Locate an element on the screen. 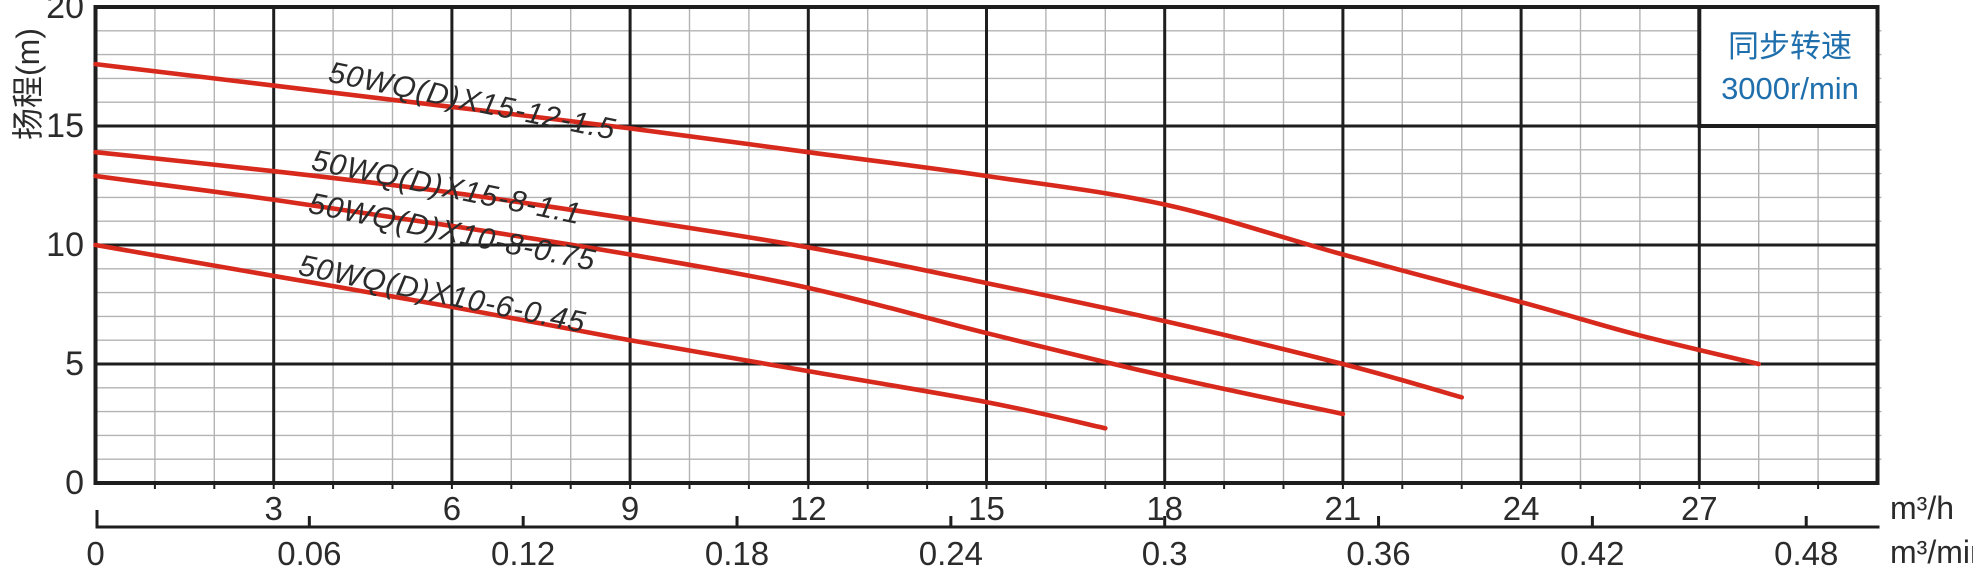 This screenshot has width=1973, height=572. x-tick-label-m3min-0.42: 0.42 is located at coordinates (1592, 553).